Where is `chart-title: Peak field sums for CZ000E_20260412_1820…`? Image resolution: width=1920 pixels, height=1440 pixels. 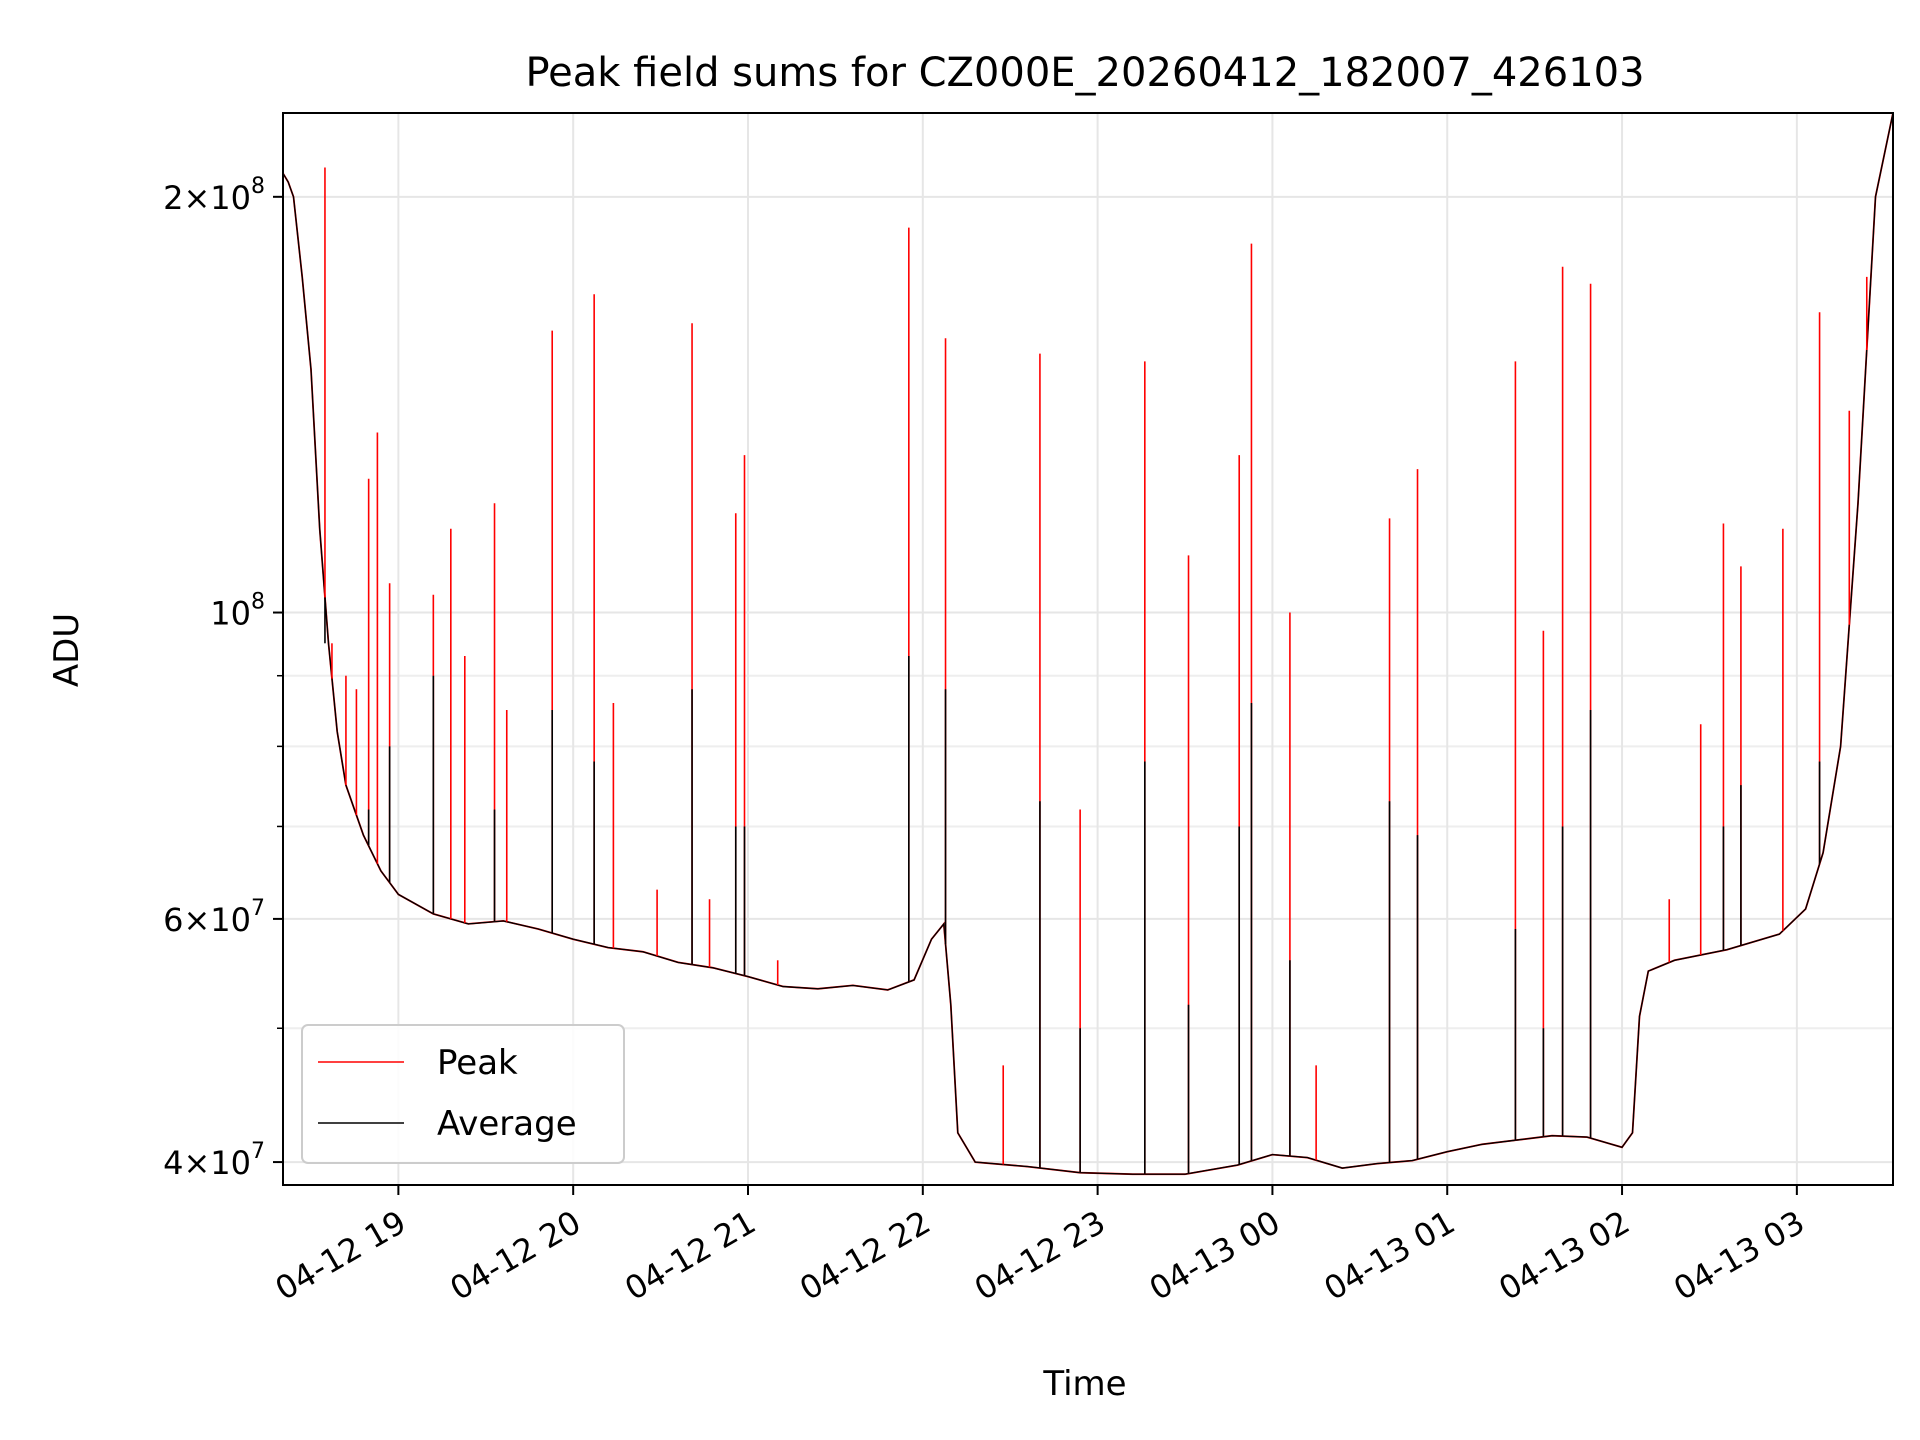 chart-title: Peak field sums for CZ000E_20260412_1820… is located at coordinates (1084, 73).